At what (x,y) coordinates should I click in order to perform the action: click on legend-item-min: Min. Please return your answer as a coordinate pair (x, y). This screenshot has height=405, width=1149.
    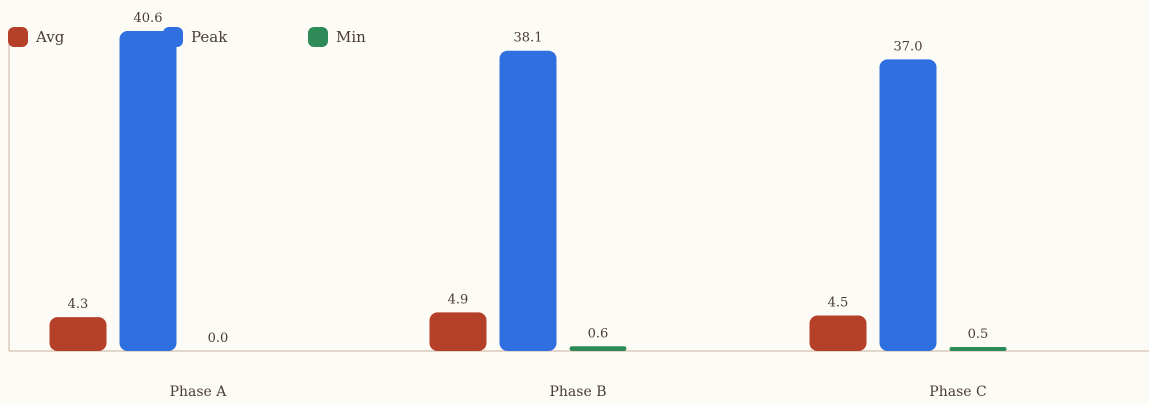
    Looking at the image, I should click on (337, 37).